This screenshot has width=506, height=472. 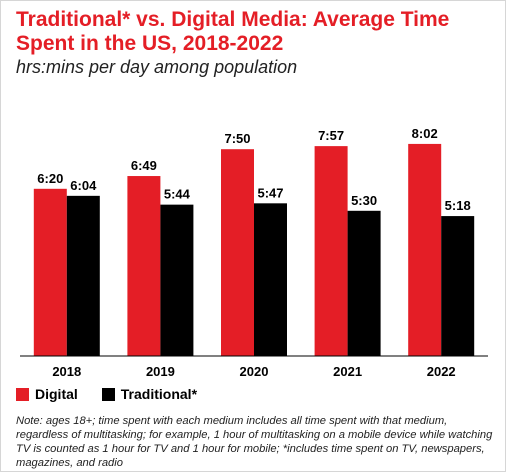 I want to click on data-label-traditional-2019: 5:44, so click(x=177, y=194).